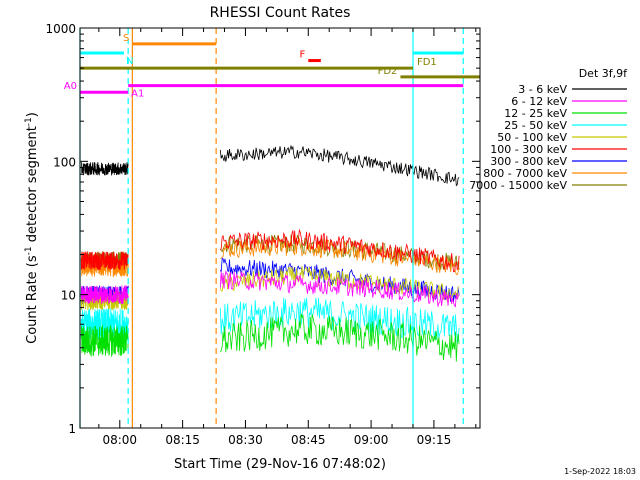 This screenshot has height=480, width=640. What do you see at coordinates (70, 86) in the screenshot?
I see `flag-label-a0: A0` at bounding box center [70, 86].